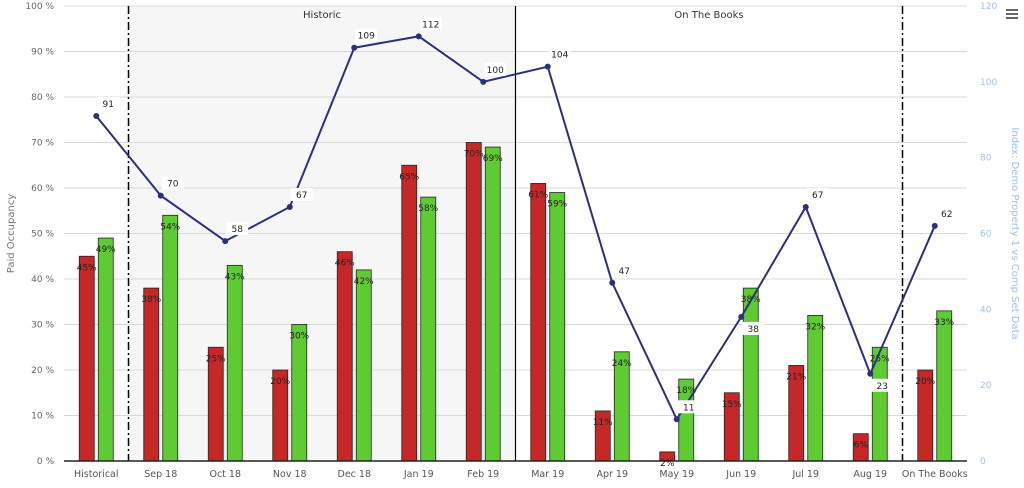  I want to click on chart-menu-button, so click(1012, 14).